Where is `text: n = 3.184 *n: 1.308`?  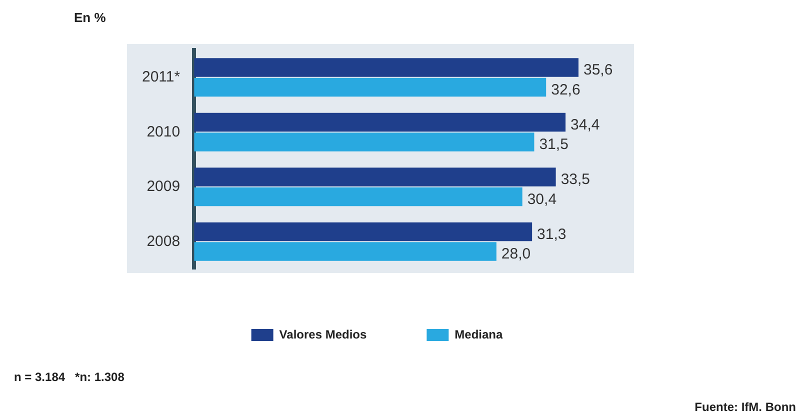 text: n = 3.184 *n: 1.308 is located at coordinates (69, 377).